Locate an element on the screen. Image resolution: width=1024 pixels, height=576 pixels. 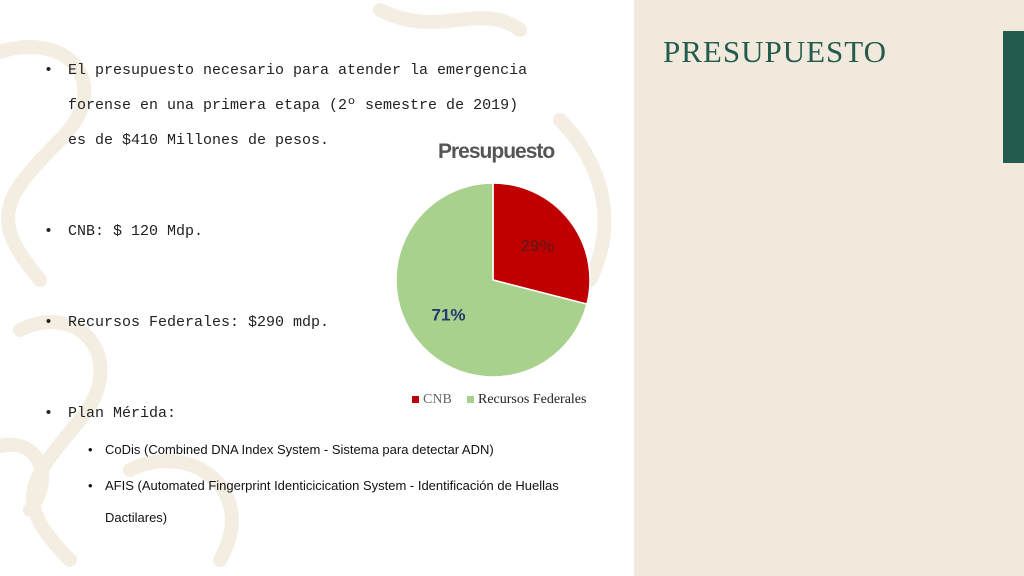
legend-item-recursos-federales: Recursos Federales is located at coordinates (526, 400).